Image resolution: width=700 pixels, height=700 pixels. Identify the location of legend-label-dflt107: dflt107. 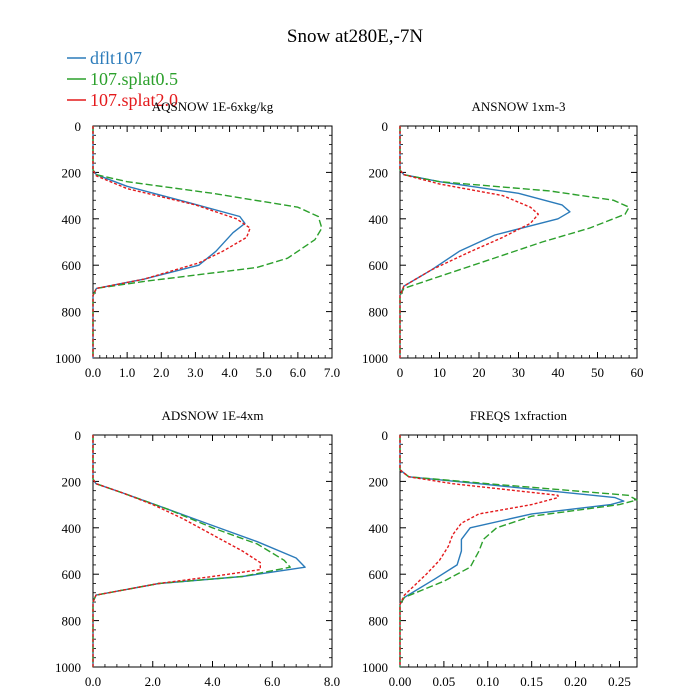
(116, 58).